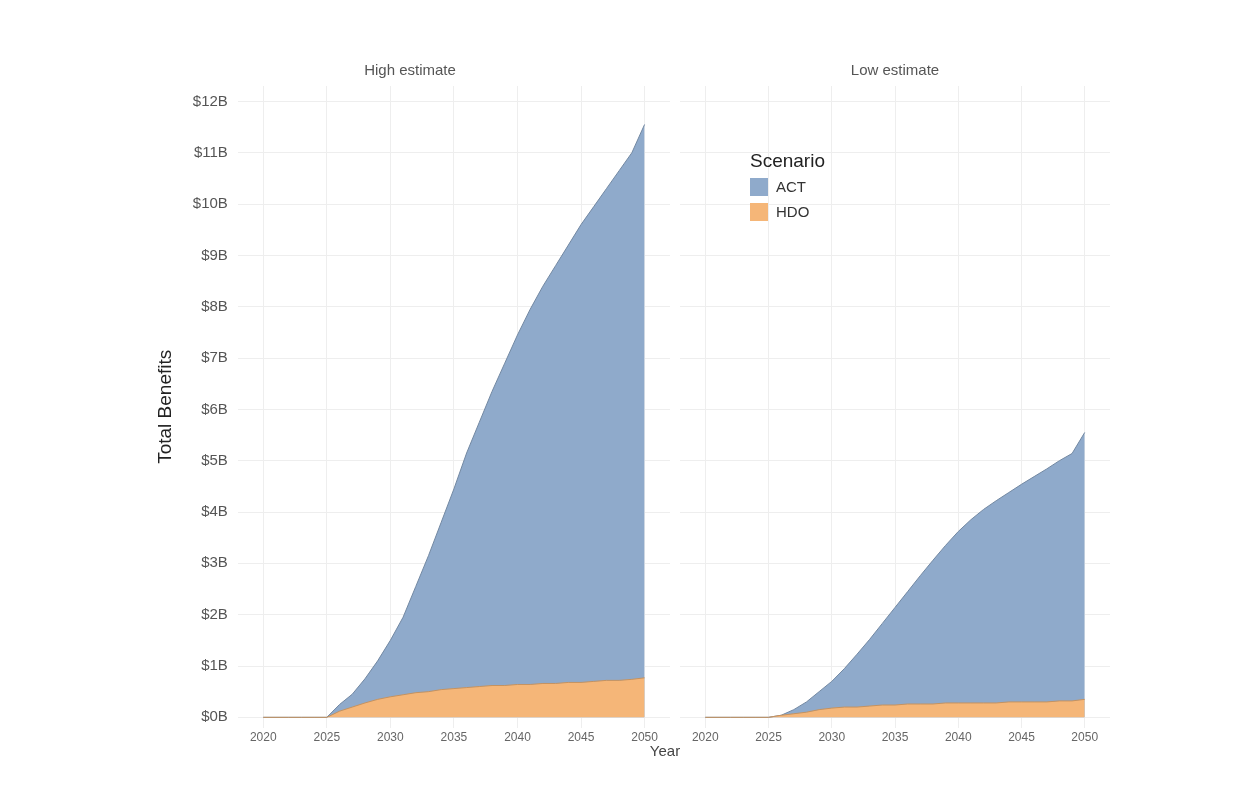  I want to click on y-tick-label: $6B, so click(214, 408).